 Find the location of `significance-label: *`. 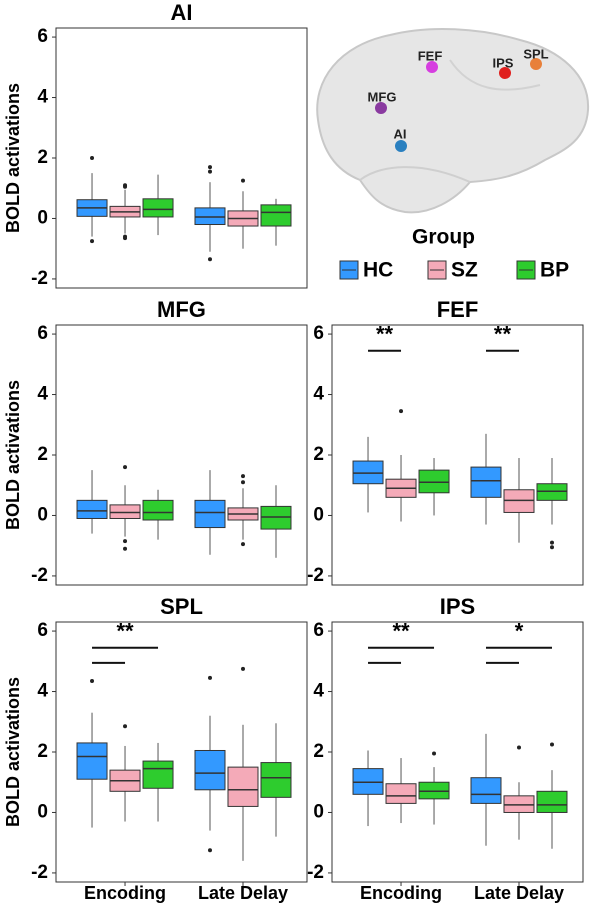

significance-label: * is located at coordinates (519, 630).